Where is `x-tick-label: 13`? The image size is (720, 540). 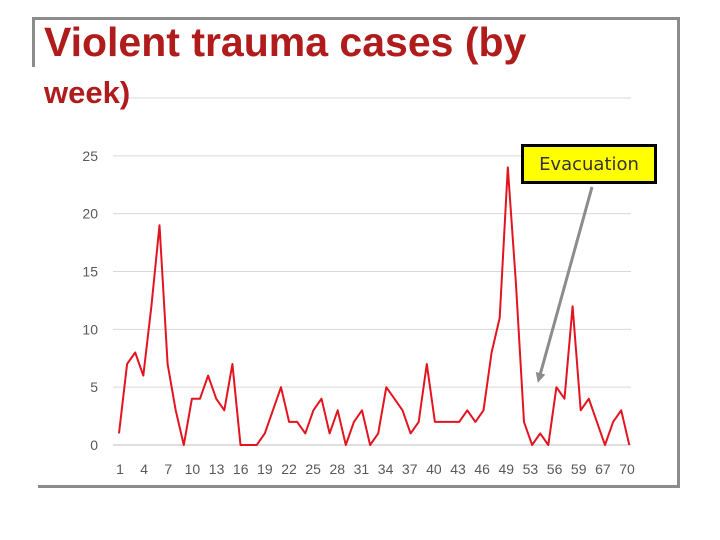 x-tick-label: 13 is located at coordinates (217, 469).